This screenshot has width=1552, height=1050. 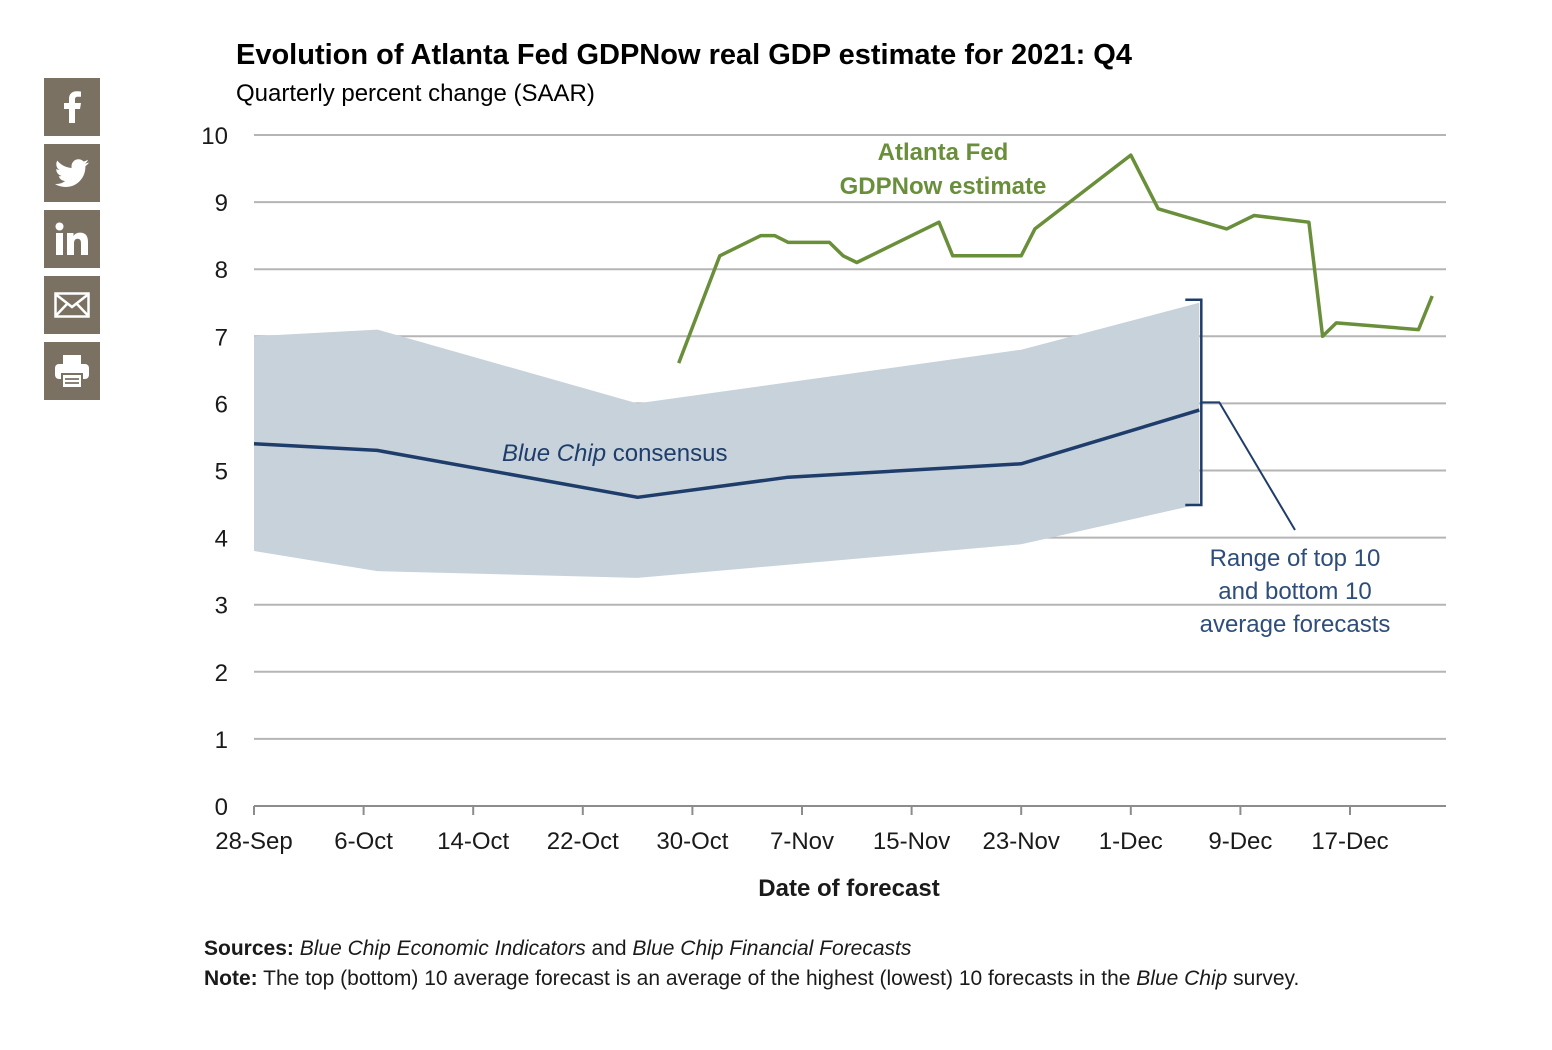 I want to click on gdpnow-label-line: Atlanta Fed, so click(x=943, y=152).